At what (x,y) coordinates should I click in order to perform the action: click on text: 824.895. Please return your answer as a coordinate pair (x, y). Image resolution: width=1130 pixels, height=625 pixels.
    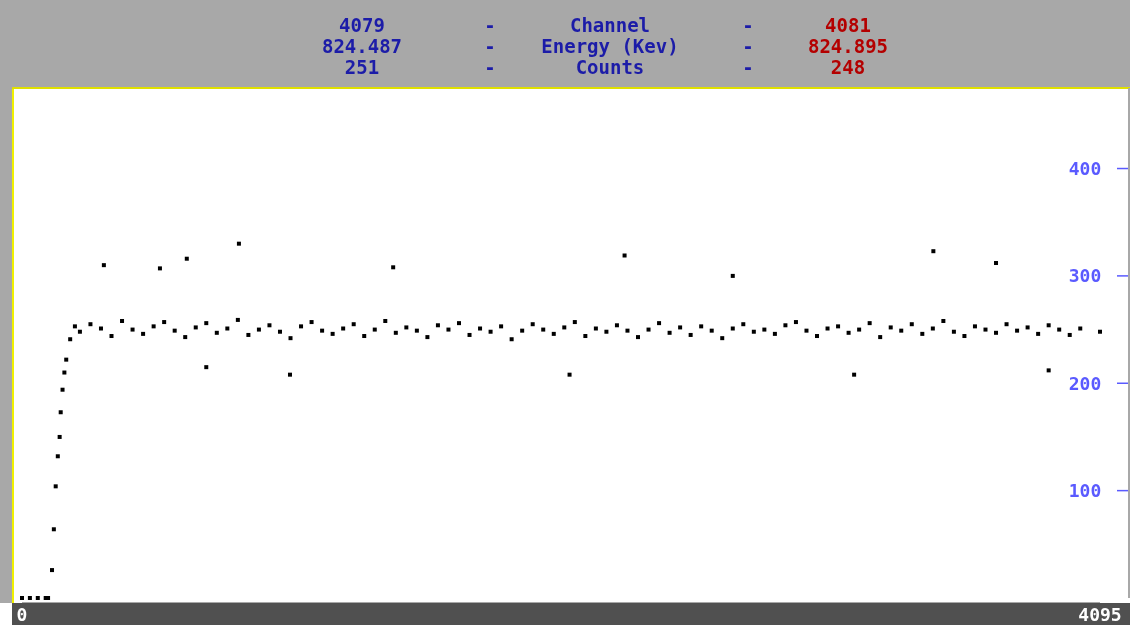
    Looking at the image, I should click on (848, 46).